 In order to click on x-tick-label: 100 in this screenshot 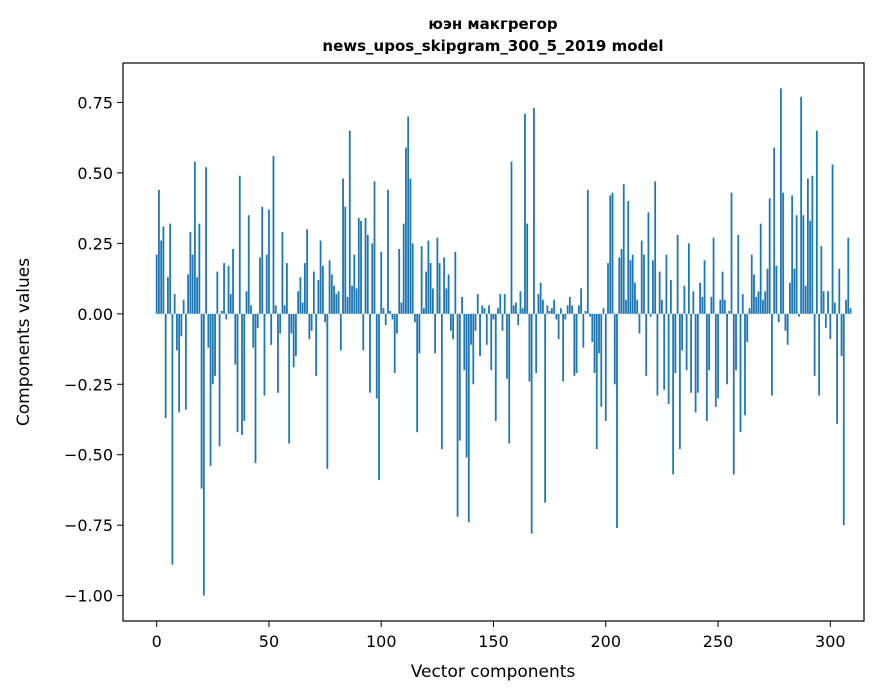, I will do `click(381, 641)`.